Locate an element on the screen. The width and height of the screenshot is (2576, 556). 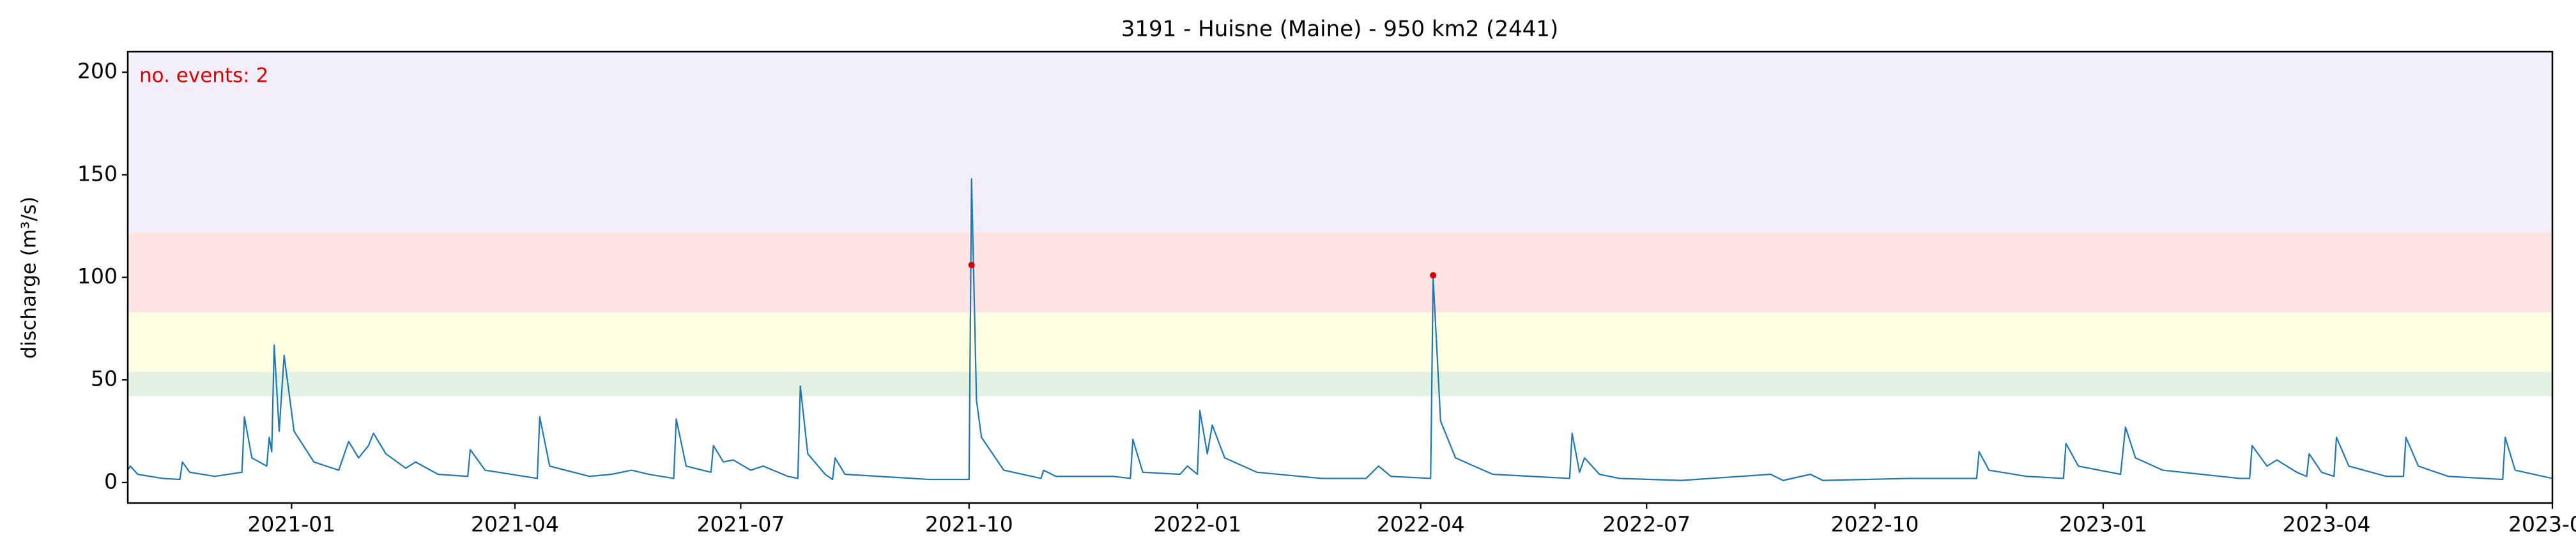
x-tick-label: 2022-01 is located at coordinates (1197, 524).